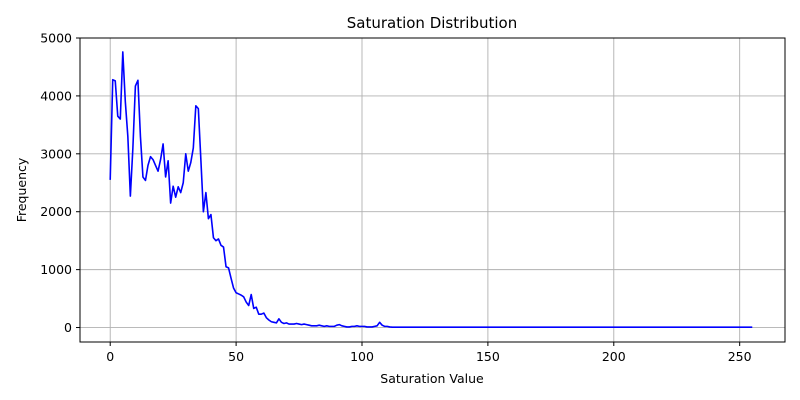 The image size is (800, 400). Describe the element at coordinates (56, 95) in the screenshot. I see `y-tick-label: 4000` at that location.